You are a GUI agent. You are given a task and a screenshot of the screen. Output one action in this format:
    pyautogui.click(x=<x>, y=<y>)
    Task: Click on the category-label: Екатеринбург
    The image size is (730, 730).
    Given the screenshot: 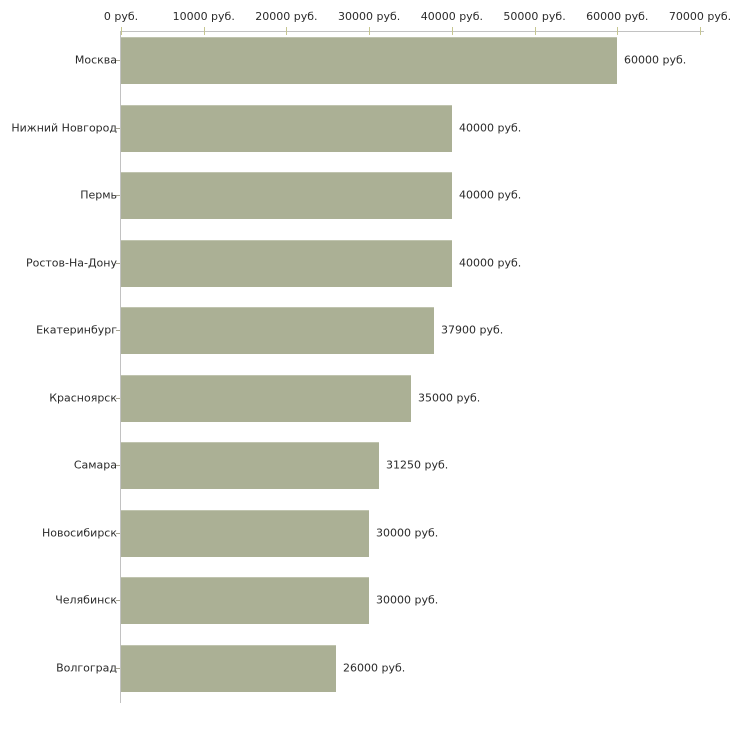 What is the action you would take?
    pyautogui.click(x=76, y=330)
    